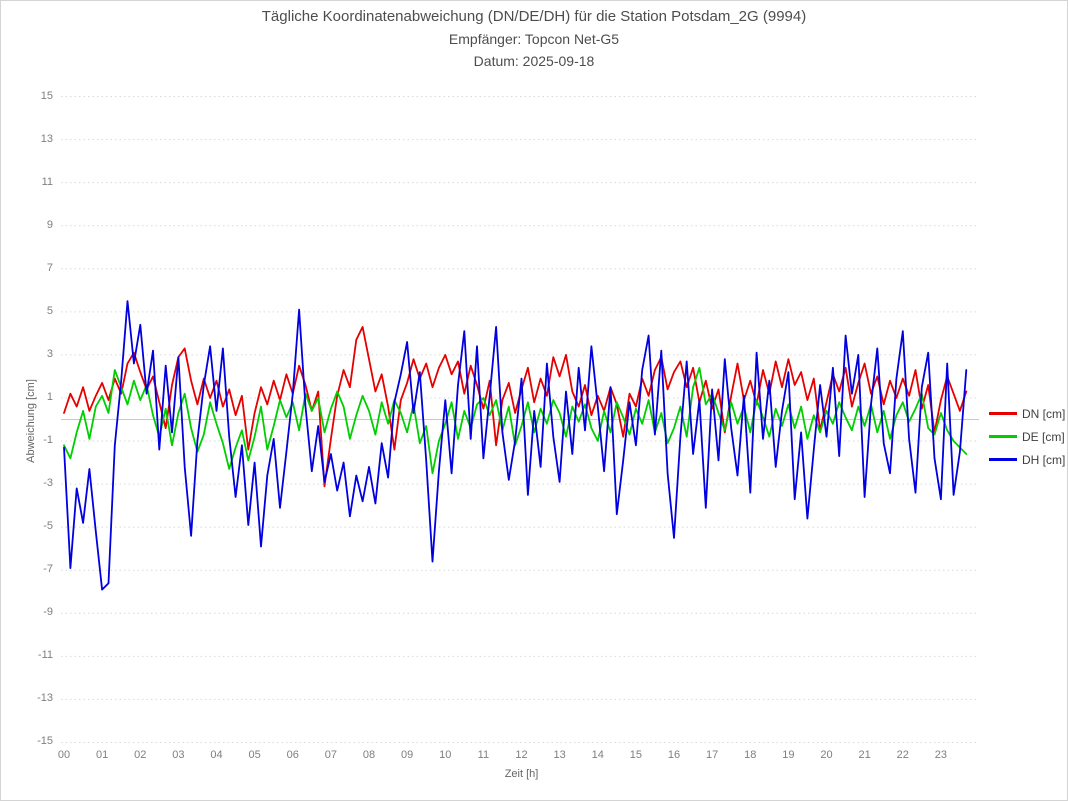  Describe the element at coordinates (712, 755) in the screenshot. I see `x-tick-label: 17` at that location.